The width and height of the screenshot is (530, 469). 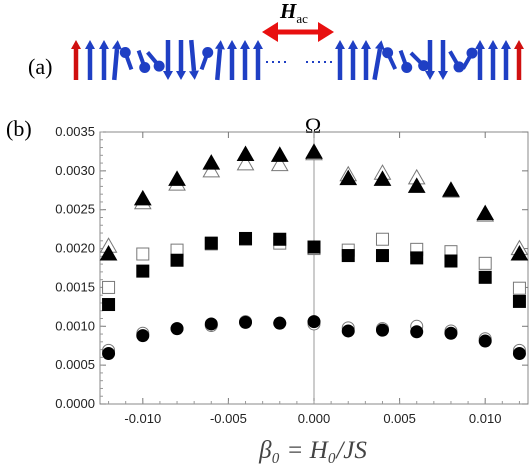 I want to click on chart-title: Ω, so click(x=313, y=125).